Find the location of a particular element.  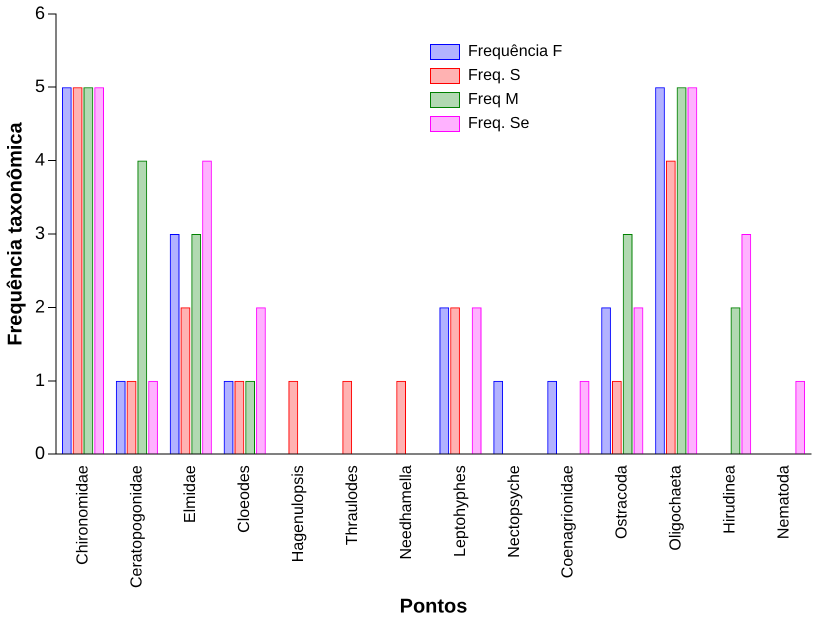

x-tick-label: Elmidae is located at coordinates (191, 494).